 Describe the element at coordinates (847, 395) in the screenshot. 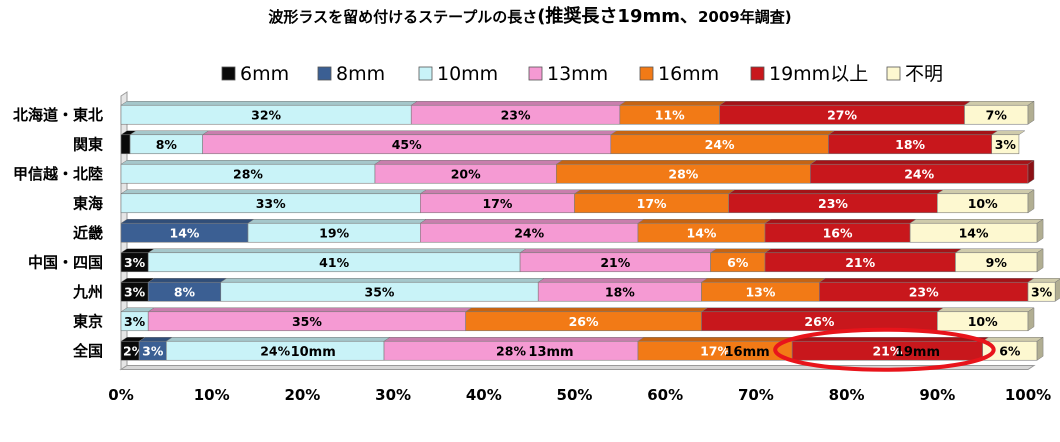

I see `x-tick-8: 80%` at that location.